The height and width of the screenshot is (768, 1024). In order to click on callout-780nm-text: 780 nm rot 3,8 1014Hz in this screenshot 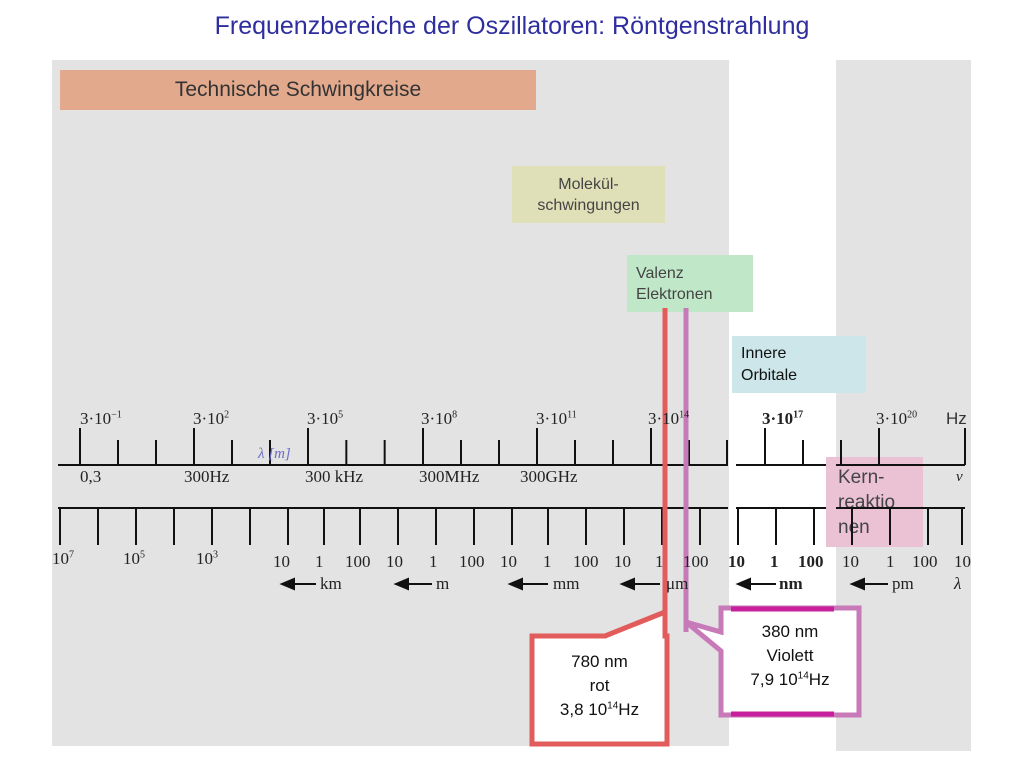, I will do `click(599, 686)`.